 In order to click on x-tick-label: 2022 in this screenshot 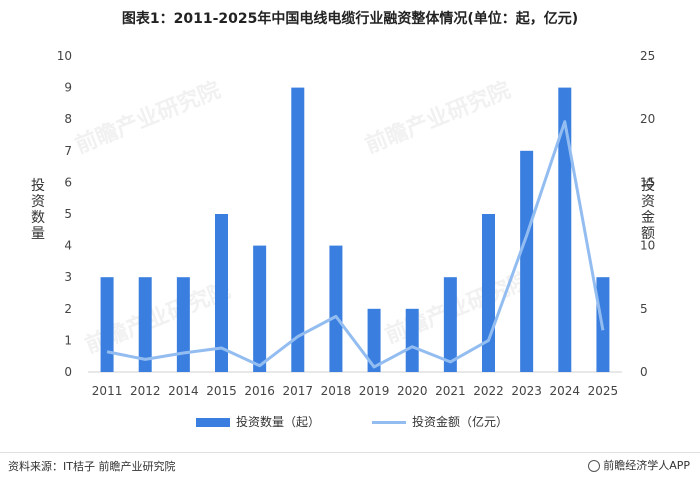, I will do `click(488, 391)`.